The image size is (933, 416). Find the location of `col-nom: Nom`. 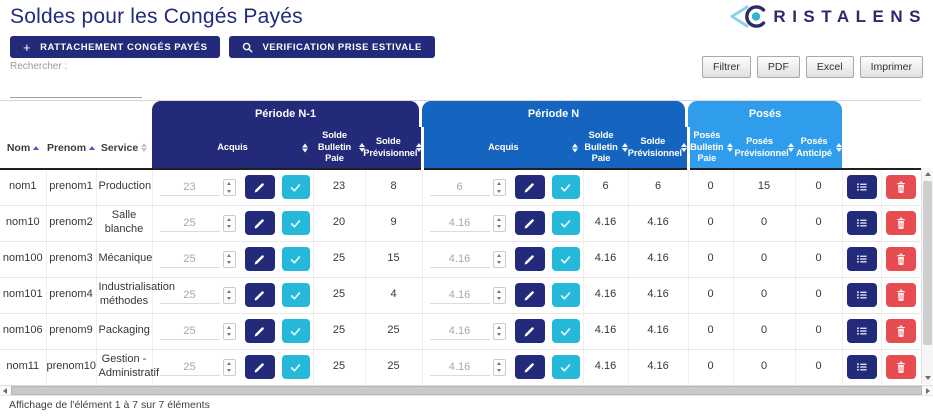

col-nom: Nom is located at coordinates (23, 148).